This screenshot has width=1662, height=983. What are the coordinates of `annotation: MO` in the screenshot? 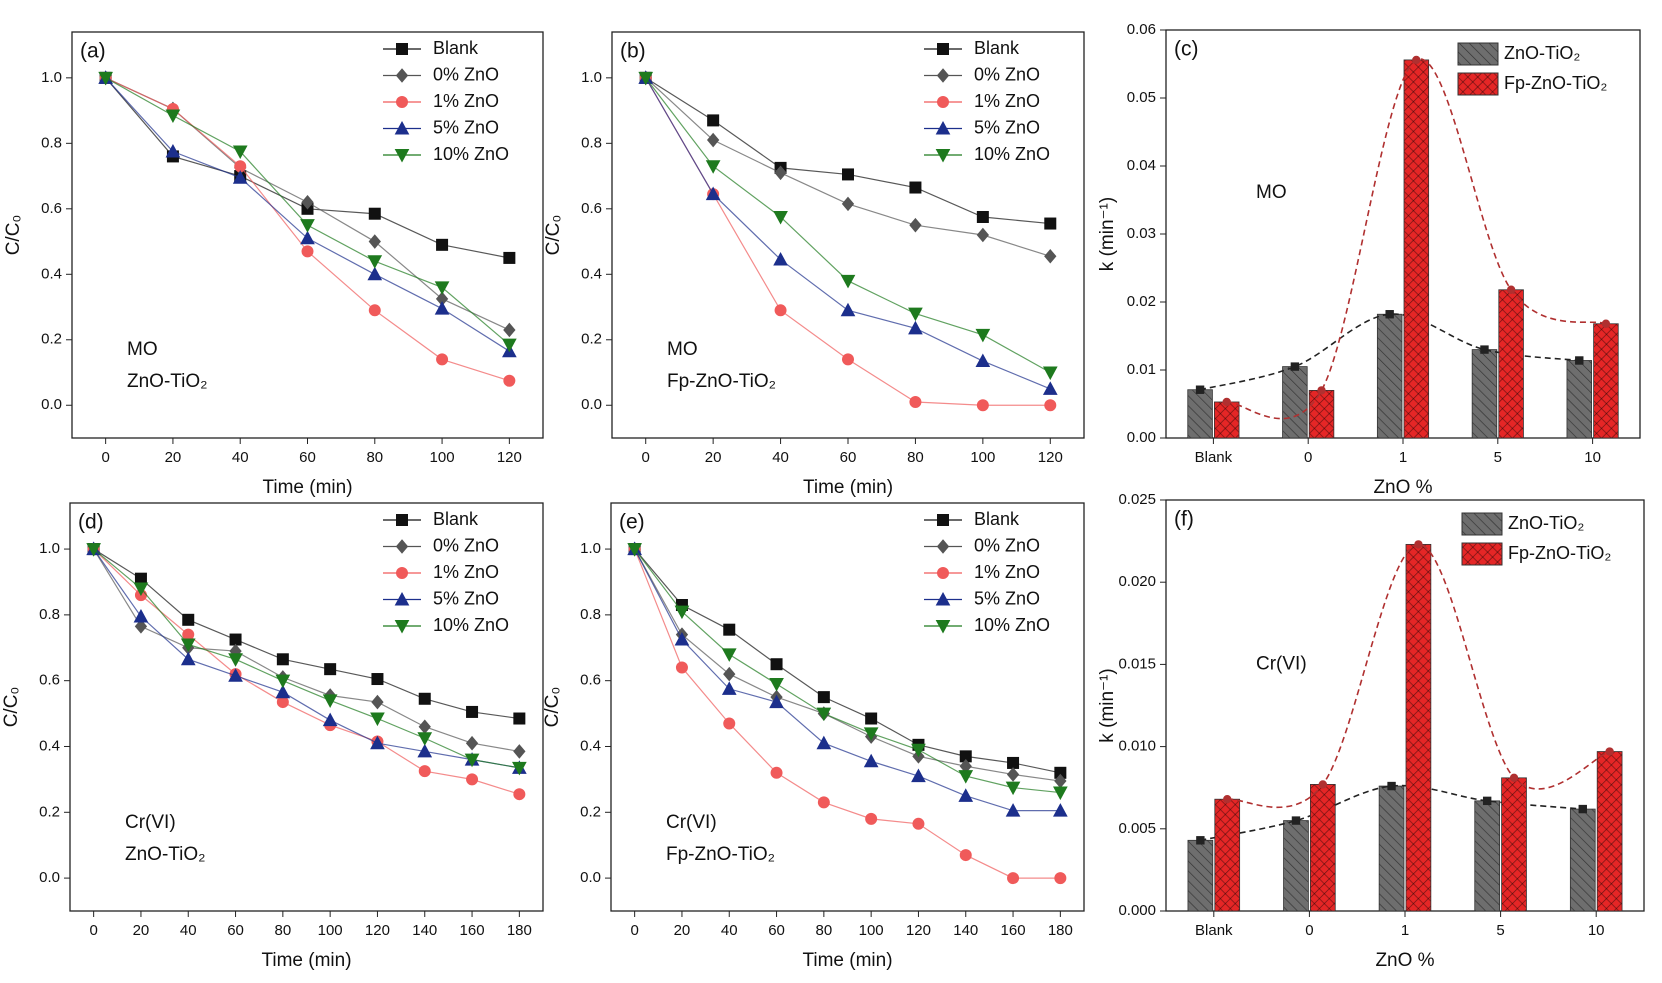 It's located at (682, 349).